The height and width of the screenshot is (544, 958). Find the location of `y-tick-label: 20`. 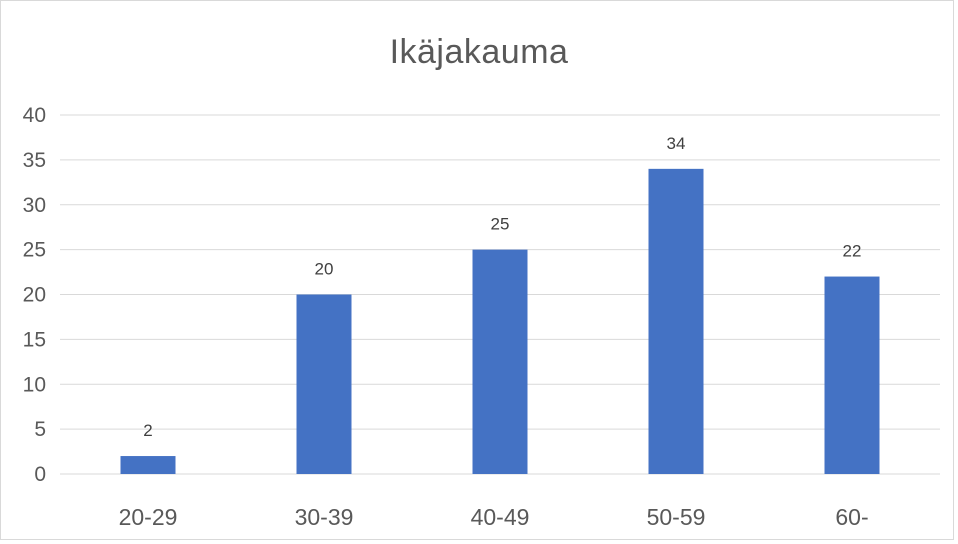

y-tick-label: 20 is located at coordinates (34, 295).